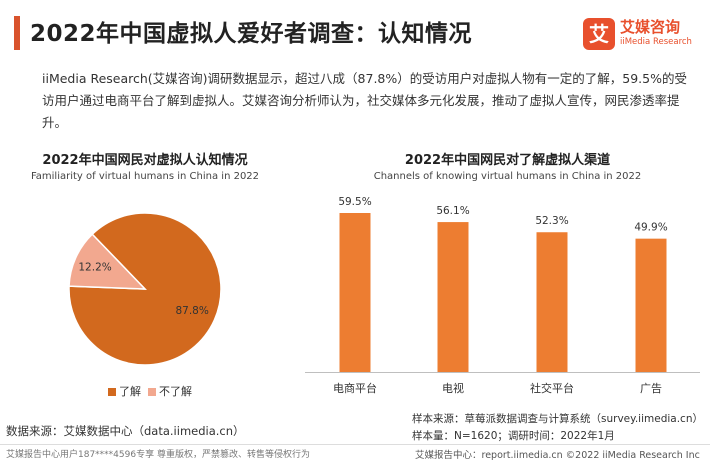  Describe the element at coordinates (656, 42) in the screenshot. I see `logo-name-en: iiMedia Research` at that location.